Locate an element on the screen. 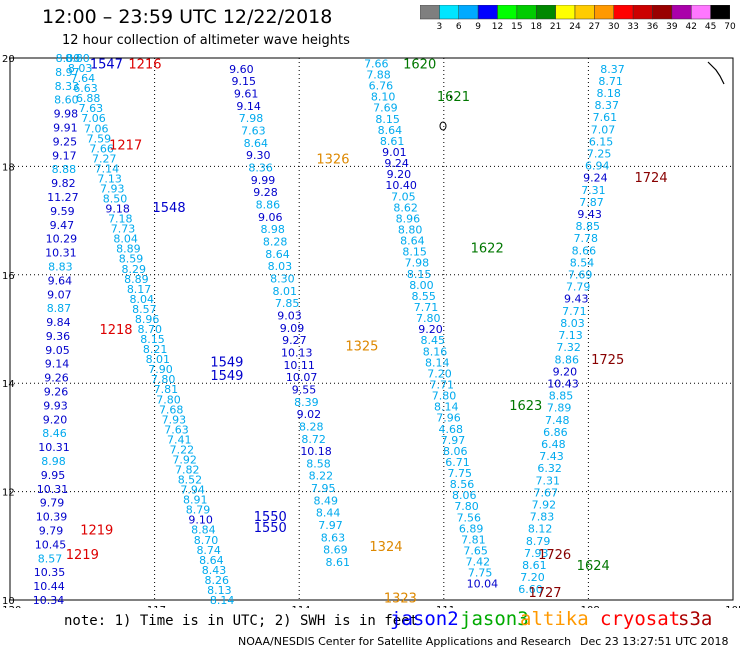  swh-value: 9.84 is located at coordinates (58, 322).